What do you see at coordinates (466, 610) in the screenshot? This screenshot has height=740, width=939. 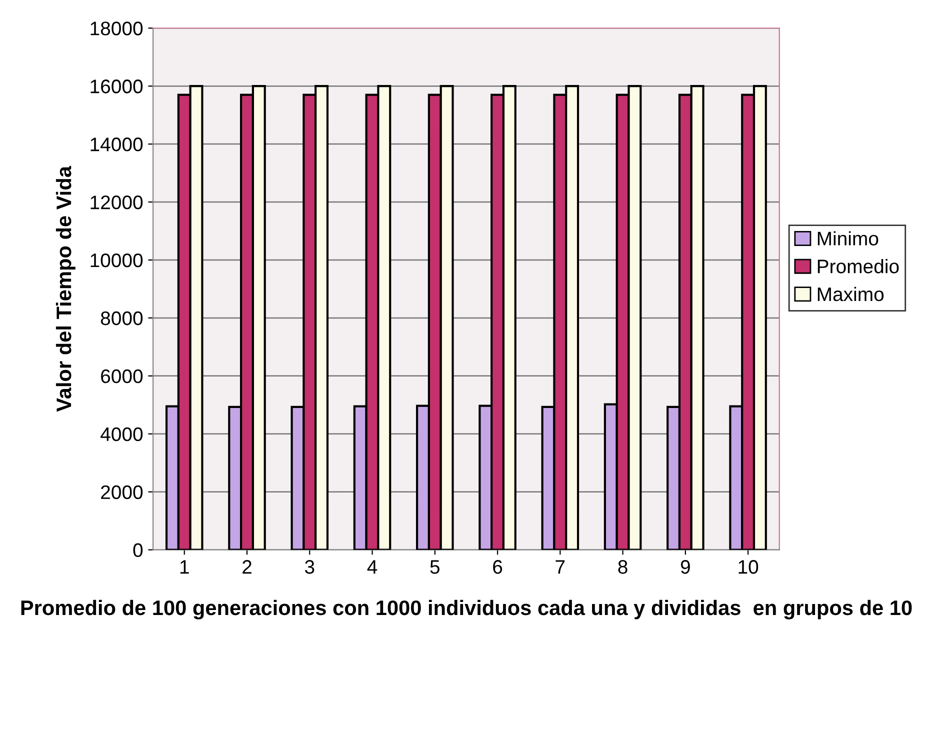 I see `x-axis-title: Promedio de 100 generaciones con 1000 individuos cada una y divididas en grupos de 10` at bounding box center [466, 610].